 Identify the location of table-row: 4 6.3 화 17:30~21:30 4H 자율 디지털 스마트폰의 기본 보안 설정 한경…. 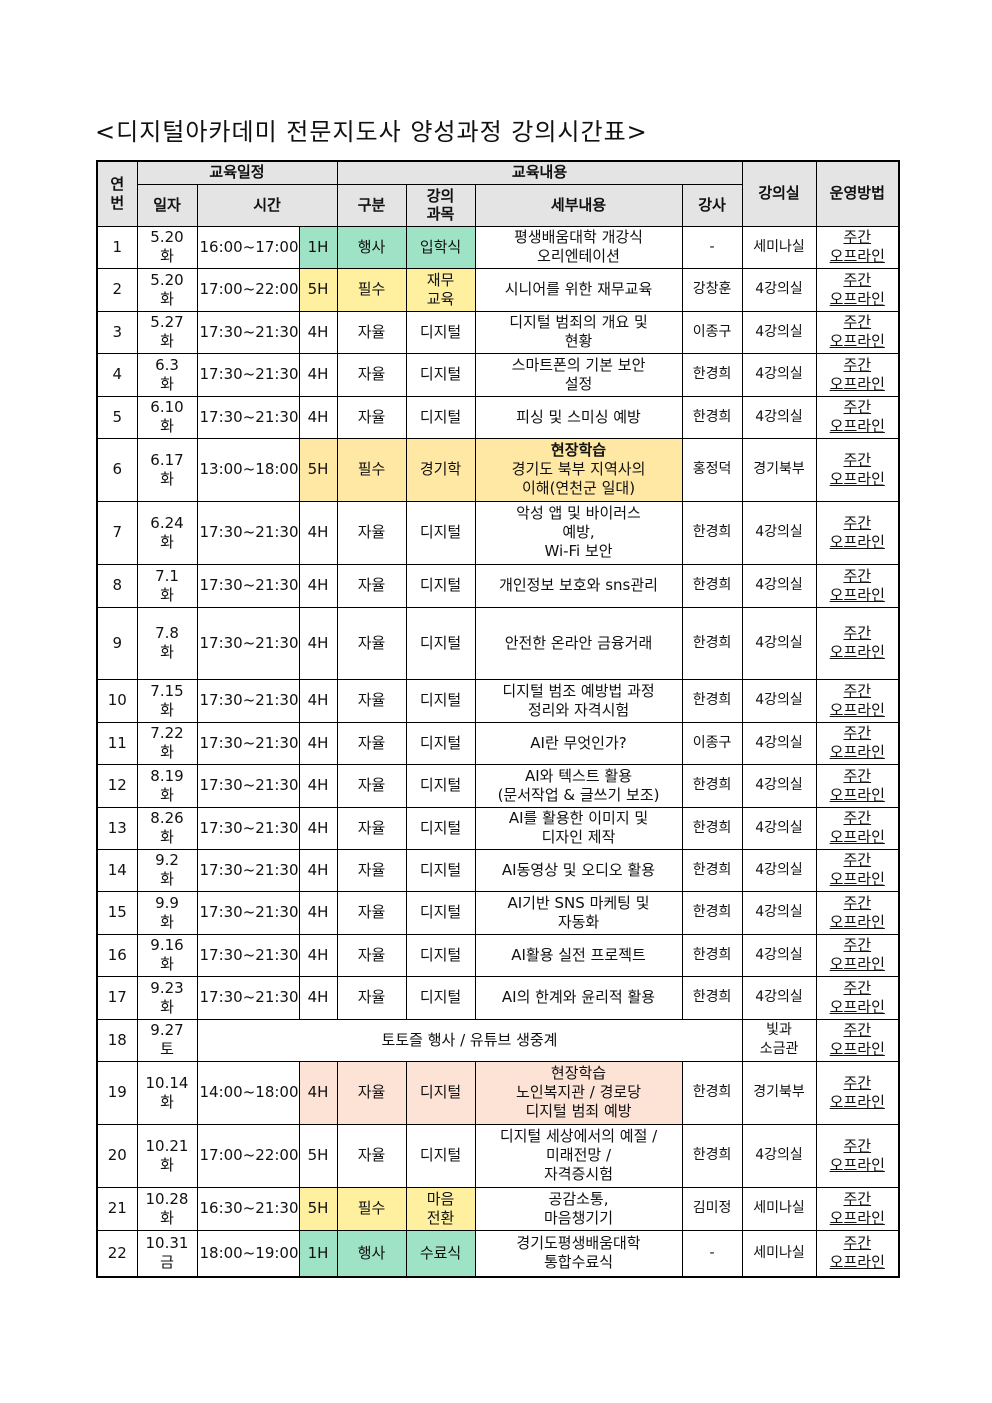
(498, 374).